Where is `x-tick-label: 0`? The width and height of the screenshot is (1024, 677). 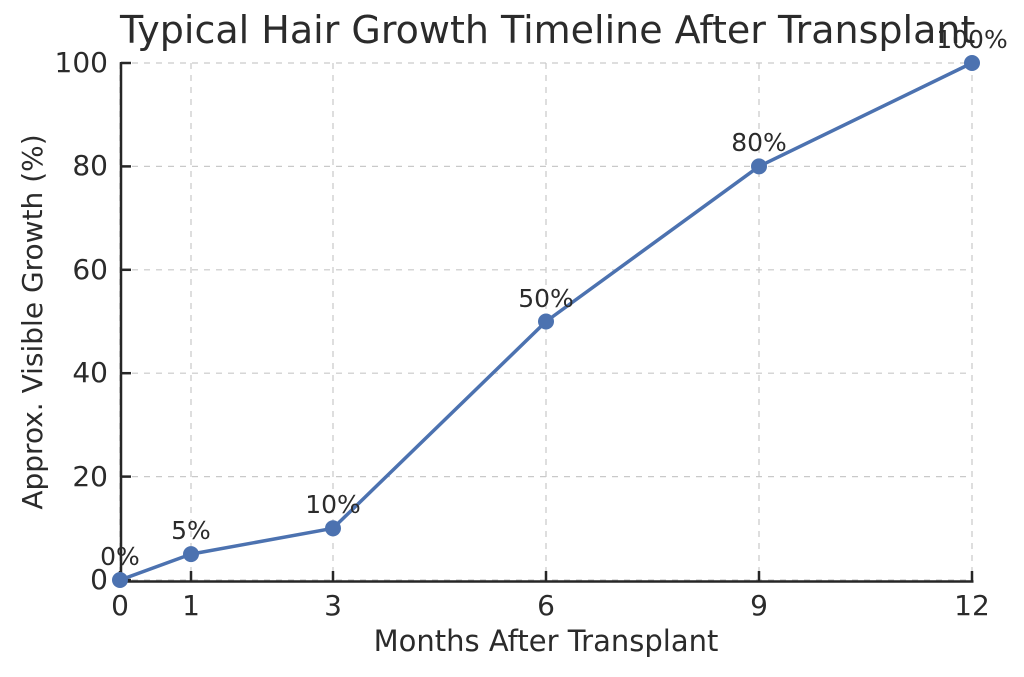 x-tick-label: 0 is located at coordinates (120, 605).